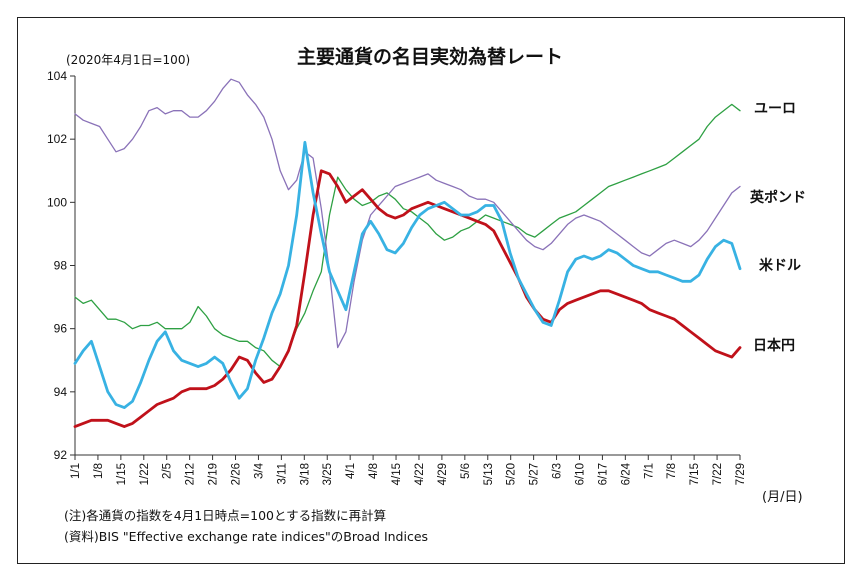 The height and width of the screenshot is (579, 860). I want to click on x-tick-label: 7/29, so click(741, 474).